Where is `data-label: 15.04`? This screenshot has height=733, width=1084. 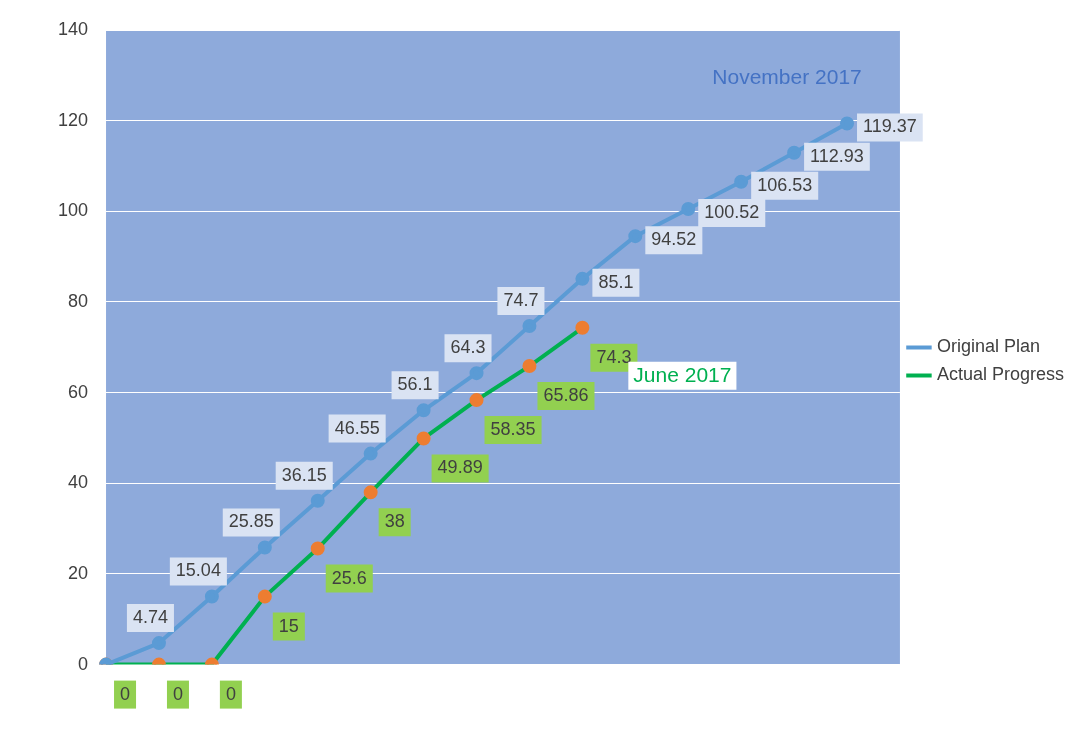 data-label: 15.04 is located at coordinates (198, 570).